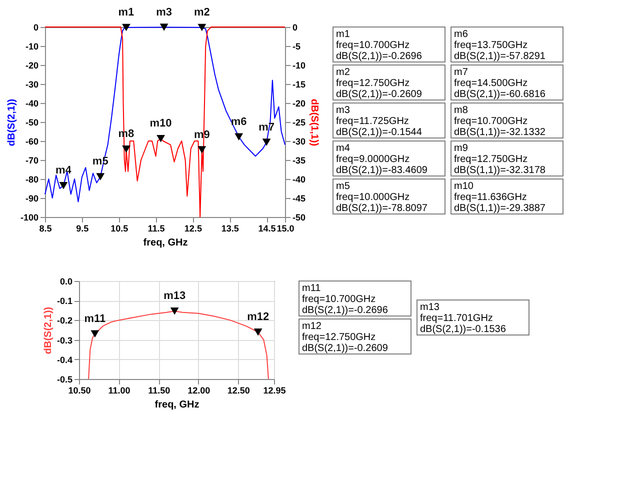 The height and width of the screenshot is (480, 626). What do you see at coordinates (500, 121) in the screenshot?
I see `text: m8 freq=10.700GHz dB(S(1,1))=-32.1332` at bounding box center [500, 121].